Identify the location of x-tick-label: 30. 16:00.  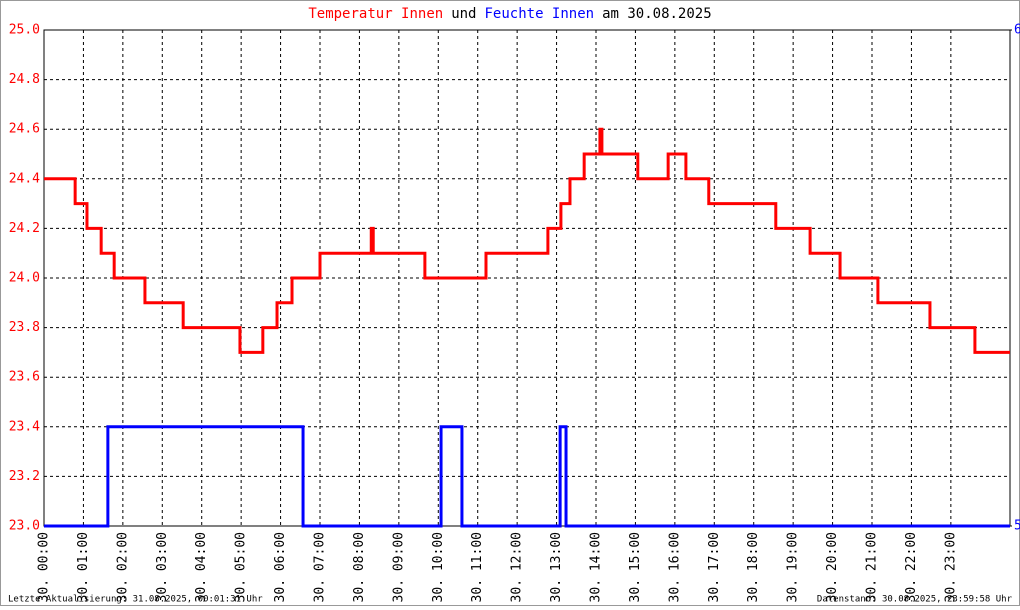
(674, 567).